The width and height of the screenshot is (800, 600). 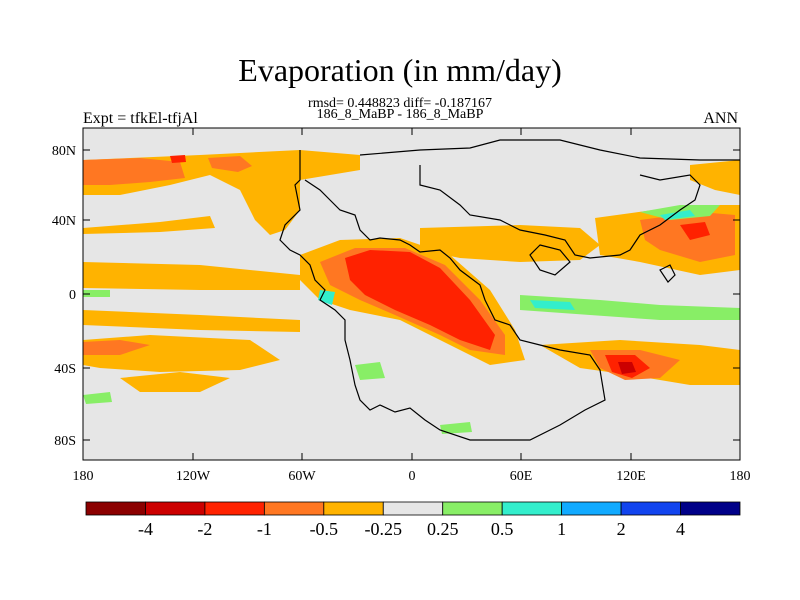 I want to click on experiment-label: Expt = tfkEl-tfjAl, so click(x=140, y=118).